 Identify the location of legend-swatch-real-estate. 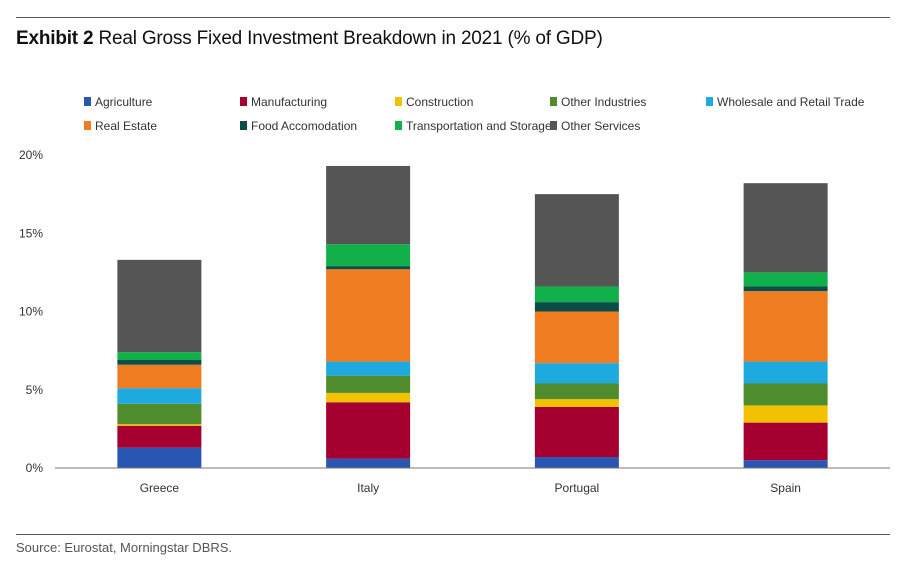
(87, 125).